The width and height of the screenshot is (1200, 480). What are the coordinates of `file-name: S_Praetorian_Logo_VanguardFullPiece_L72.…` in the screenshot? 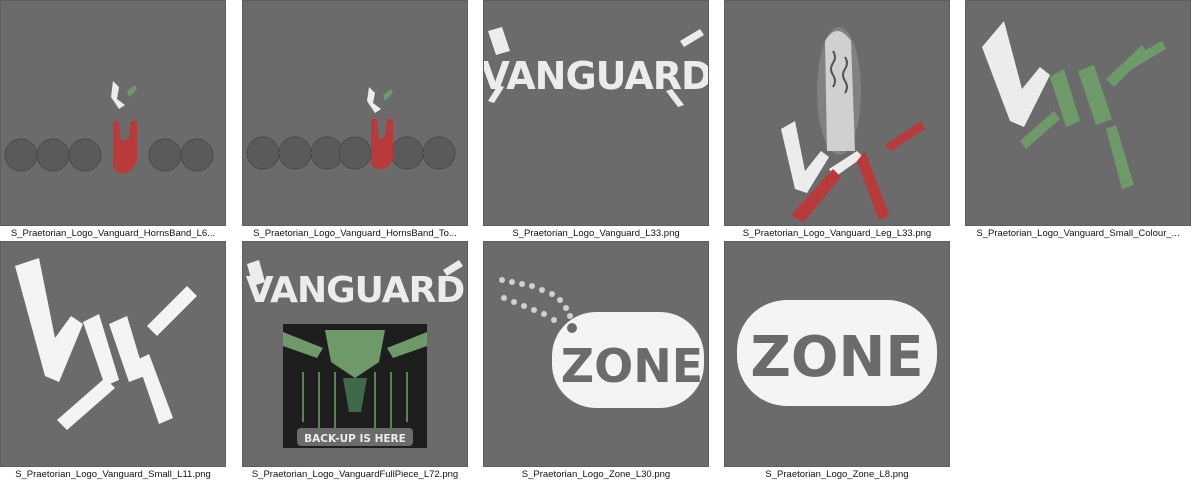 It's located at (355, 474).